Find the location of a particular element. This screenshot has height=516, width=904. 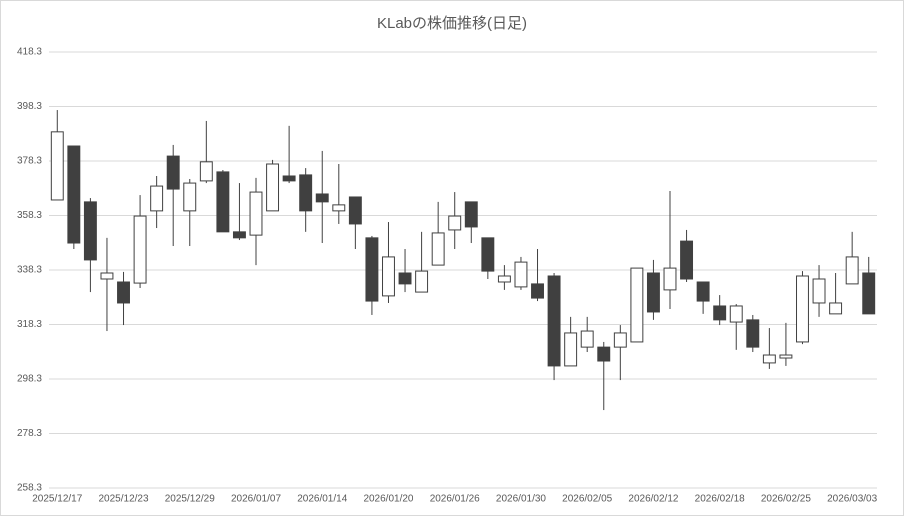

x-tick-label: 2026/01/20 is located at coordinates (388, 499).